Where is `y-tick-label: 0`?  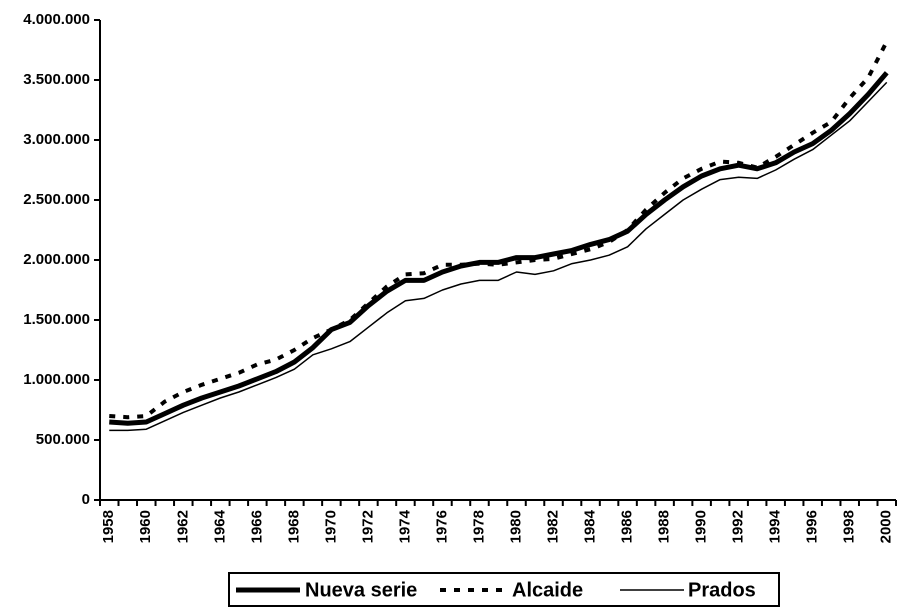 y-tick-label: 0 is located at coordinates (86, 499).